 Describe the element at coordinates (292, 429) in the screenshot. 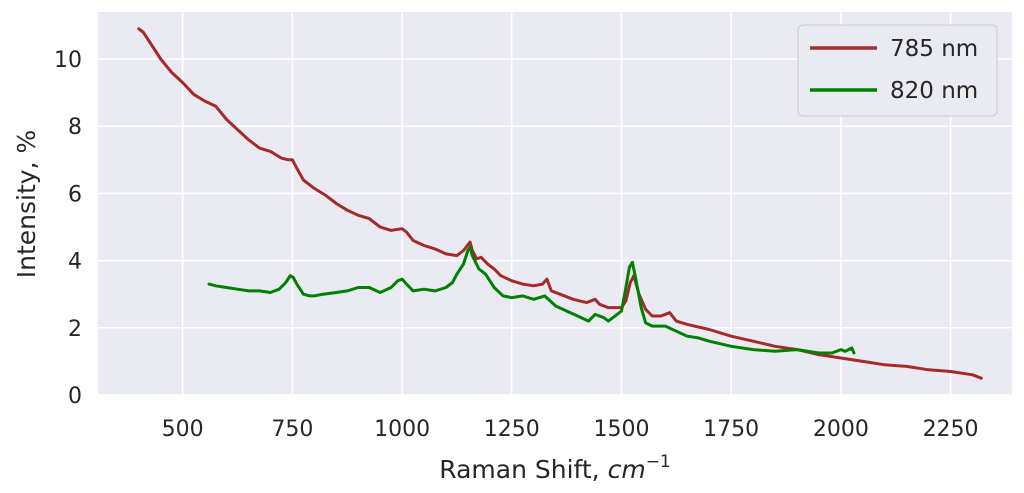

I see `x-tick-label: 750` at that location.